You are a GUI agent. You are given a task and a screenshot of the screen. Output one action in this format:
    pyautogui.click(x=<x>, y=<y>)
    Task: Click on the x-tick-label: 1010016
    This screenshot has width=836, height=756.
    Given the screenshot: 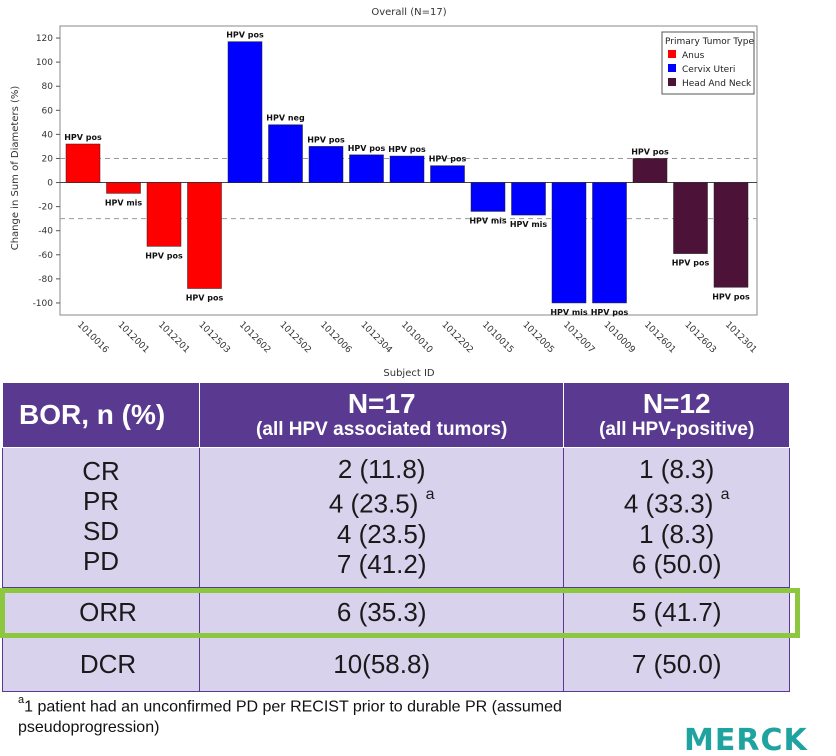 What is the action you would take?
    pyautogui.click(x=93, y=338)
    